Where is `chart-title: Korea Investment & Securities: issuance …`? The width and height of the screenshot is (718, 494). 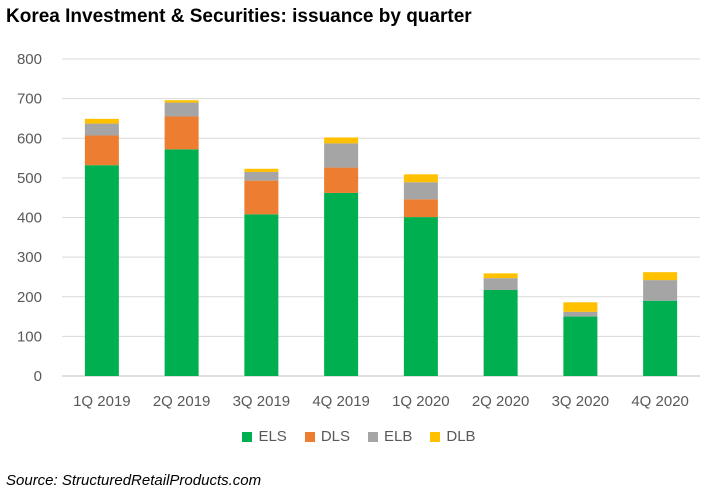
chart-title: Korea Investment & Securities: issuance … is located at coordinates (239, 16).